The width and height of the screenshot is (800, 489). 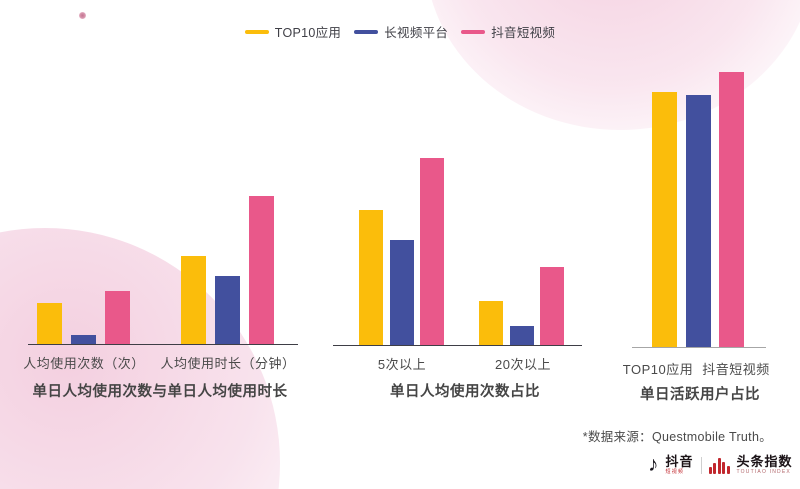 I want to click on footer-logos: ♪ 抖音 短视频 头条指数 TOUTIAO INDEX, so click(x=720, y=465).